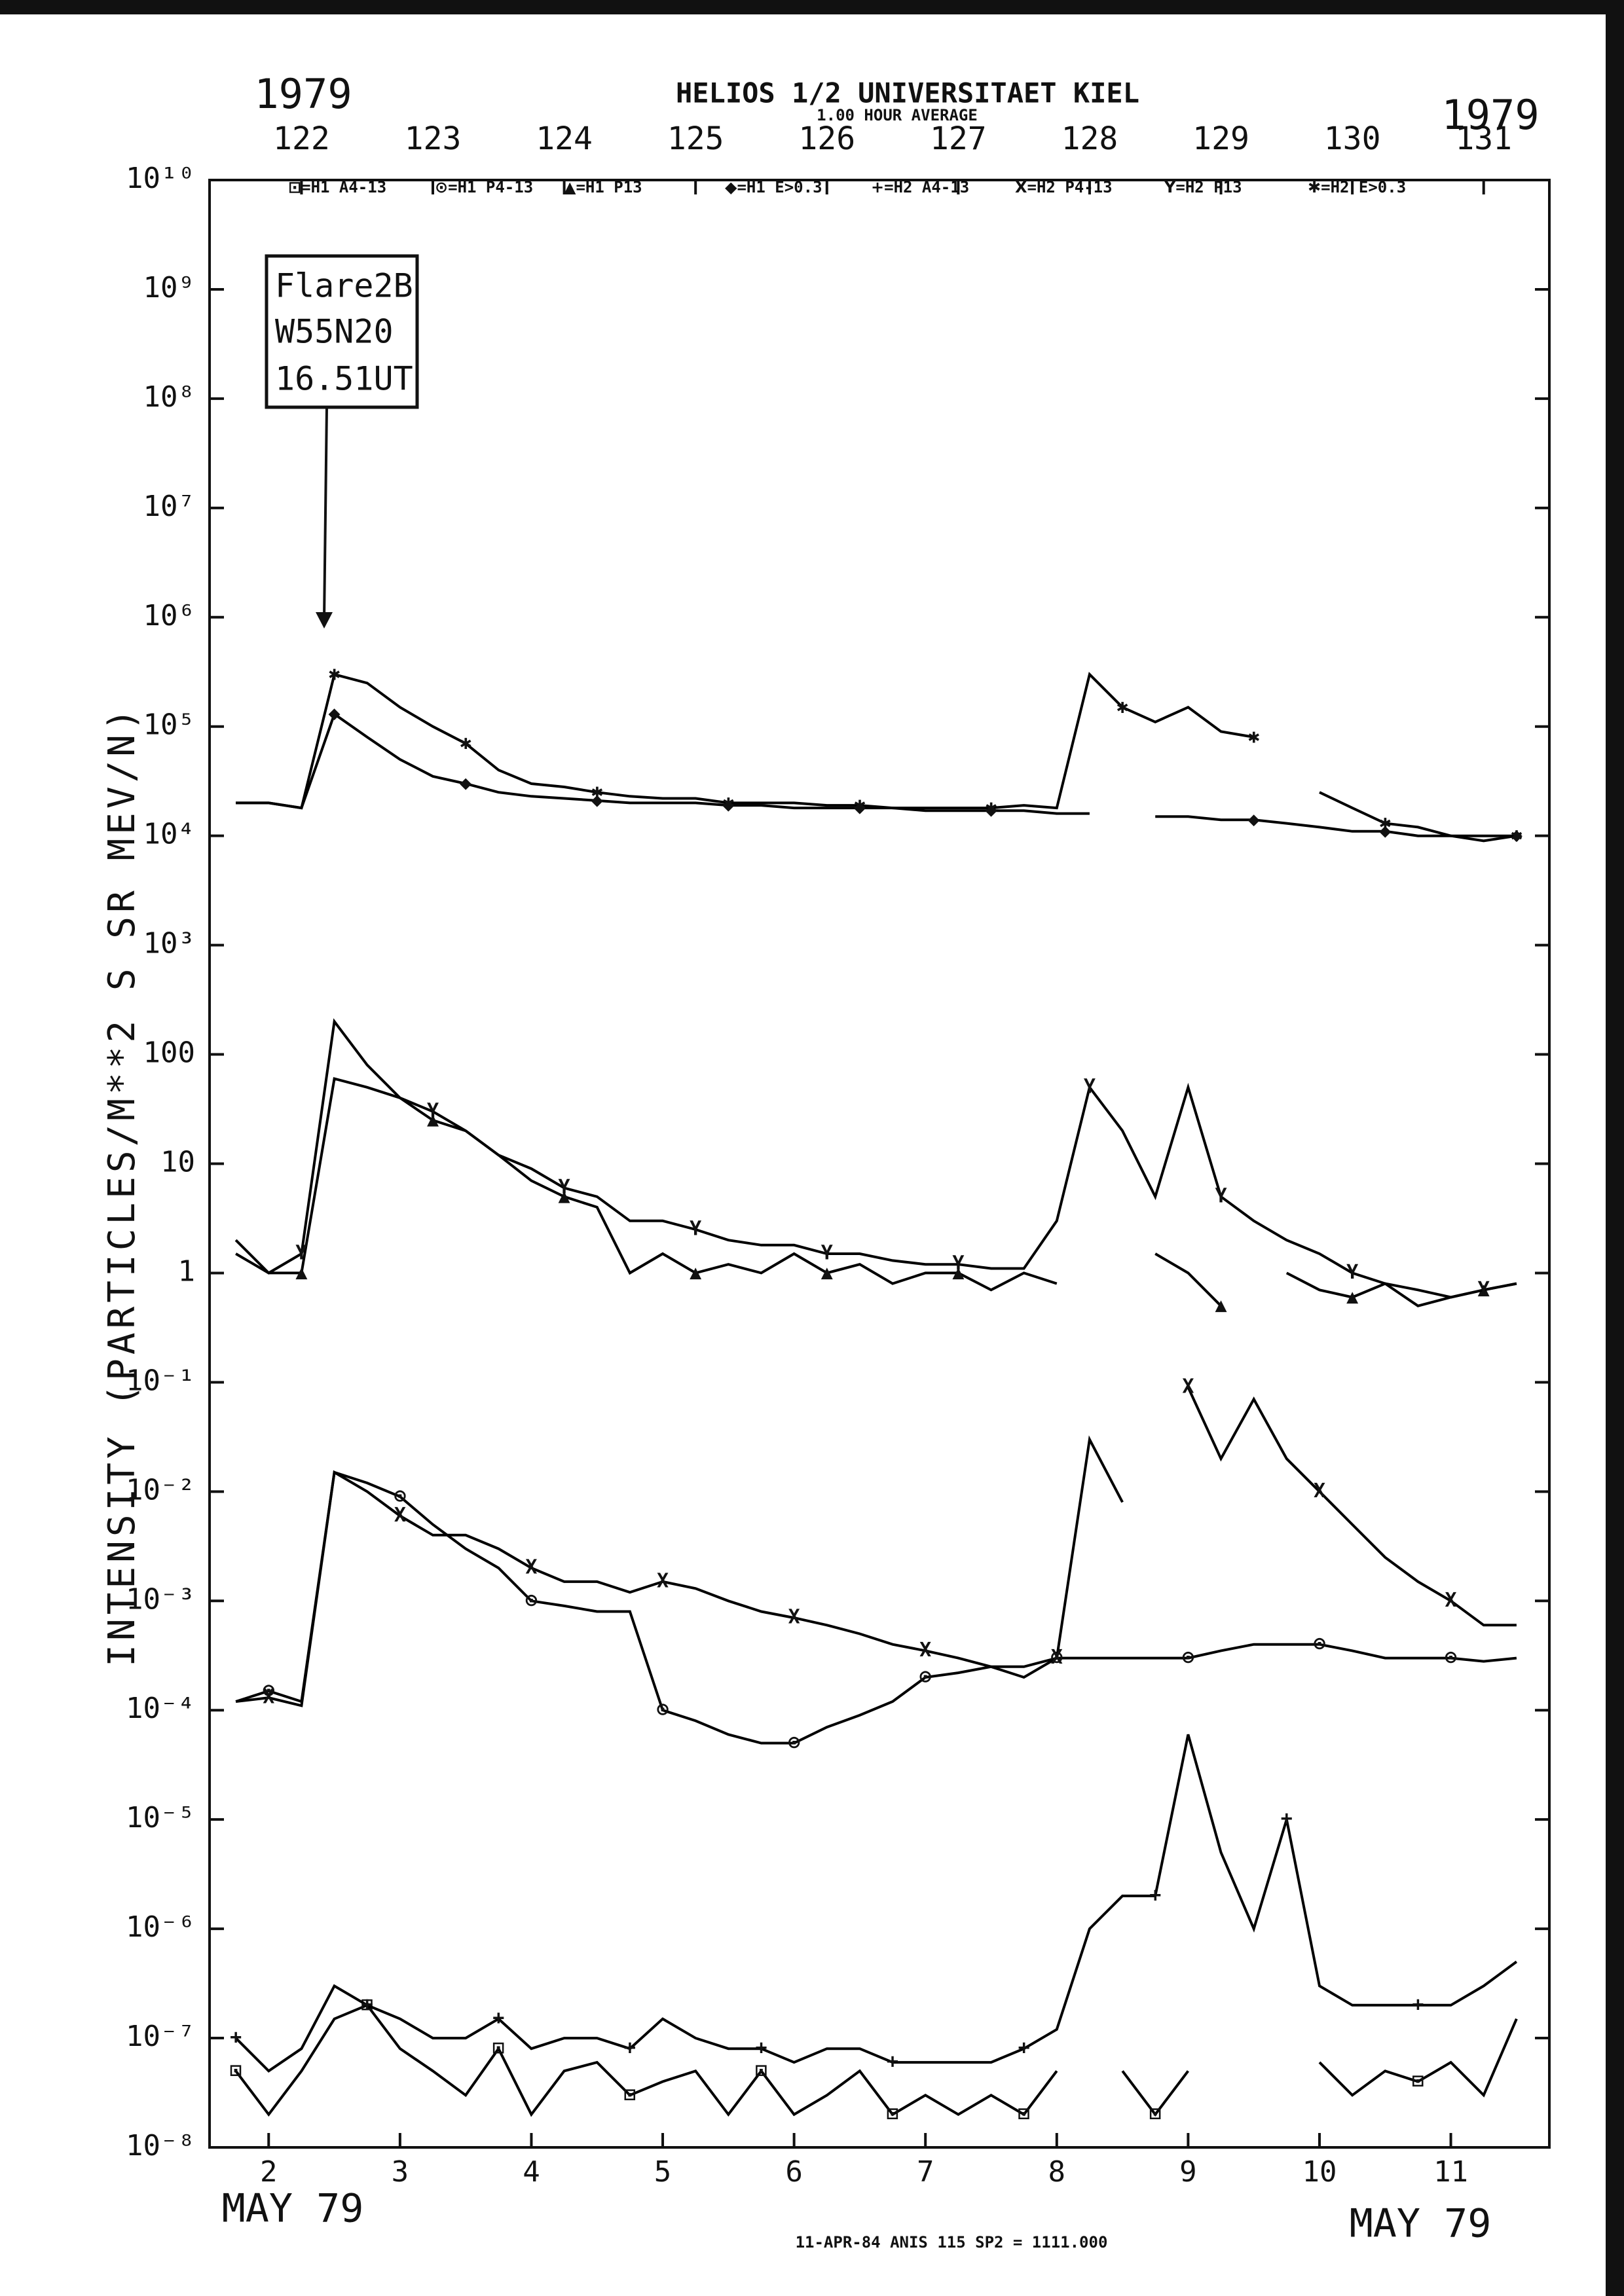 The height and width of the screenshot is (2296, 1624). What do you see at coordinates (1170, 187) in the screenshot?
I see `legend-marker: Y` at bounding box center [1170, 187].